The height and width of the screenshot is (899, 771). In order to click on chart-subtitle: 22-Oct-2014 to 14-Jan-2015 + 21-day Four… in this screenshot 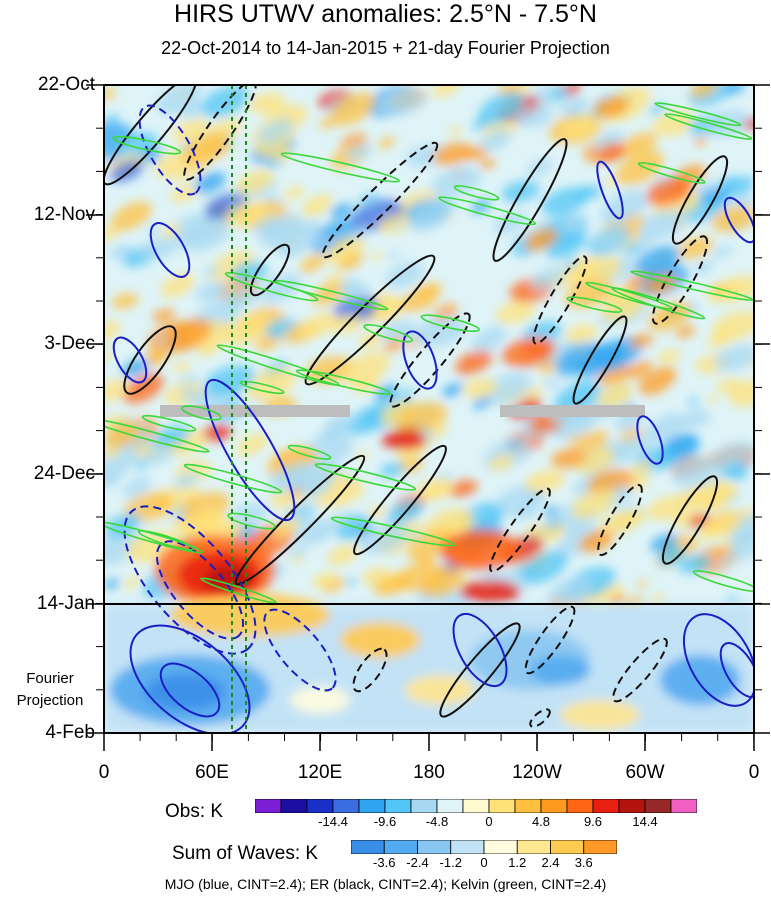, I will do `click(385, 48)`.